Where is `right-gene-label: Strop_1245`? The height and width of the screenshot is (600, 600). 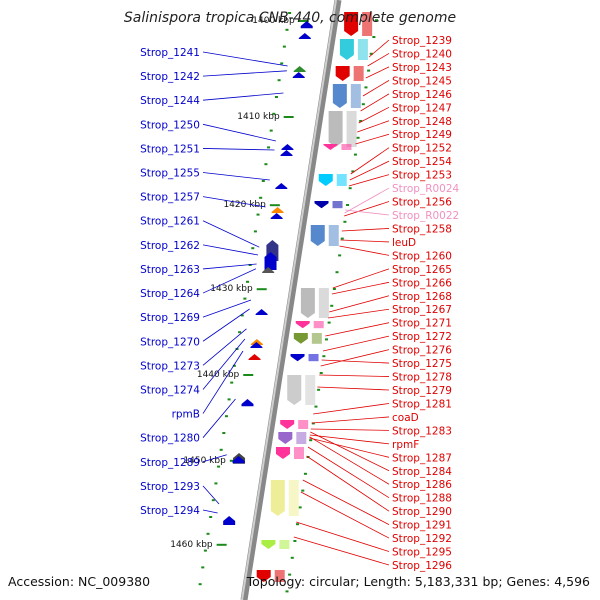
right-gene-label: Strop_1245 is located at coordinates (422, 81).